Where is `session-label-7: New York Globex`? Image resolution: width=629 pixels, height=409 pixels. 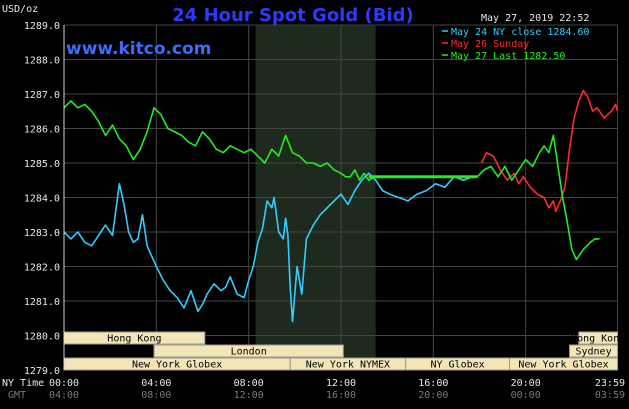
session-label-7: New York Globex is located at coordinates (563, 365).